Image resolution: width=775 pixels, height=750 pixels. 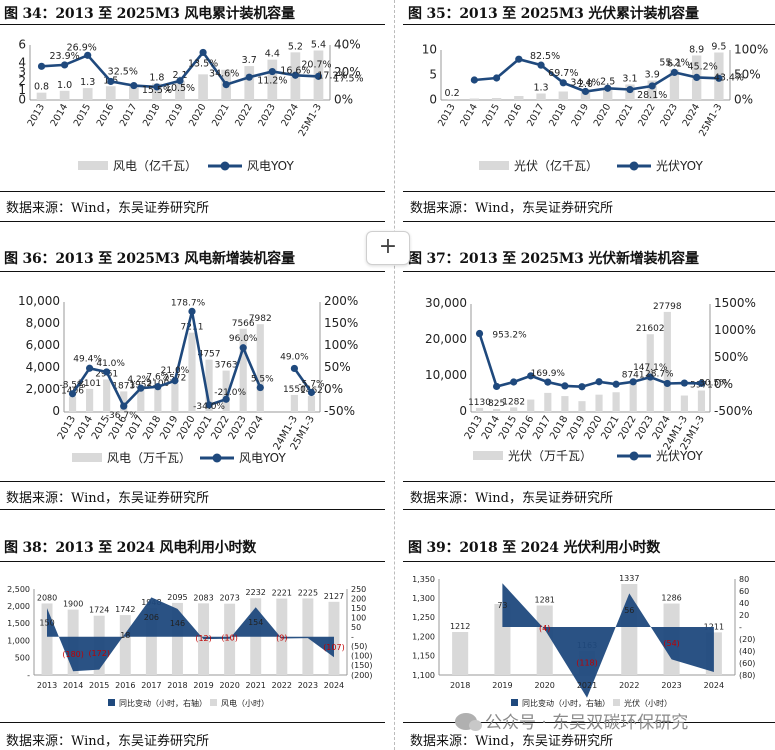 I want to click on bar-data-label: 2127, so click(x=334, y=596).